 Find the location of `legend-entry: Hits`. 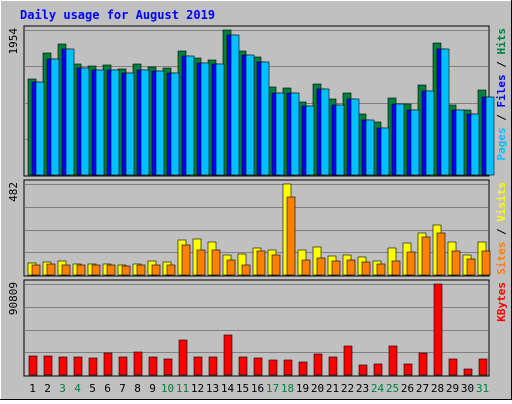

legend-entry: Hits is located at coordinates (501, 41).